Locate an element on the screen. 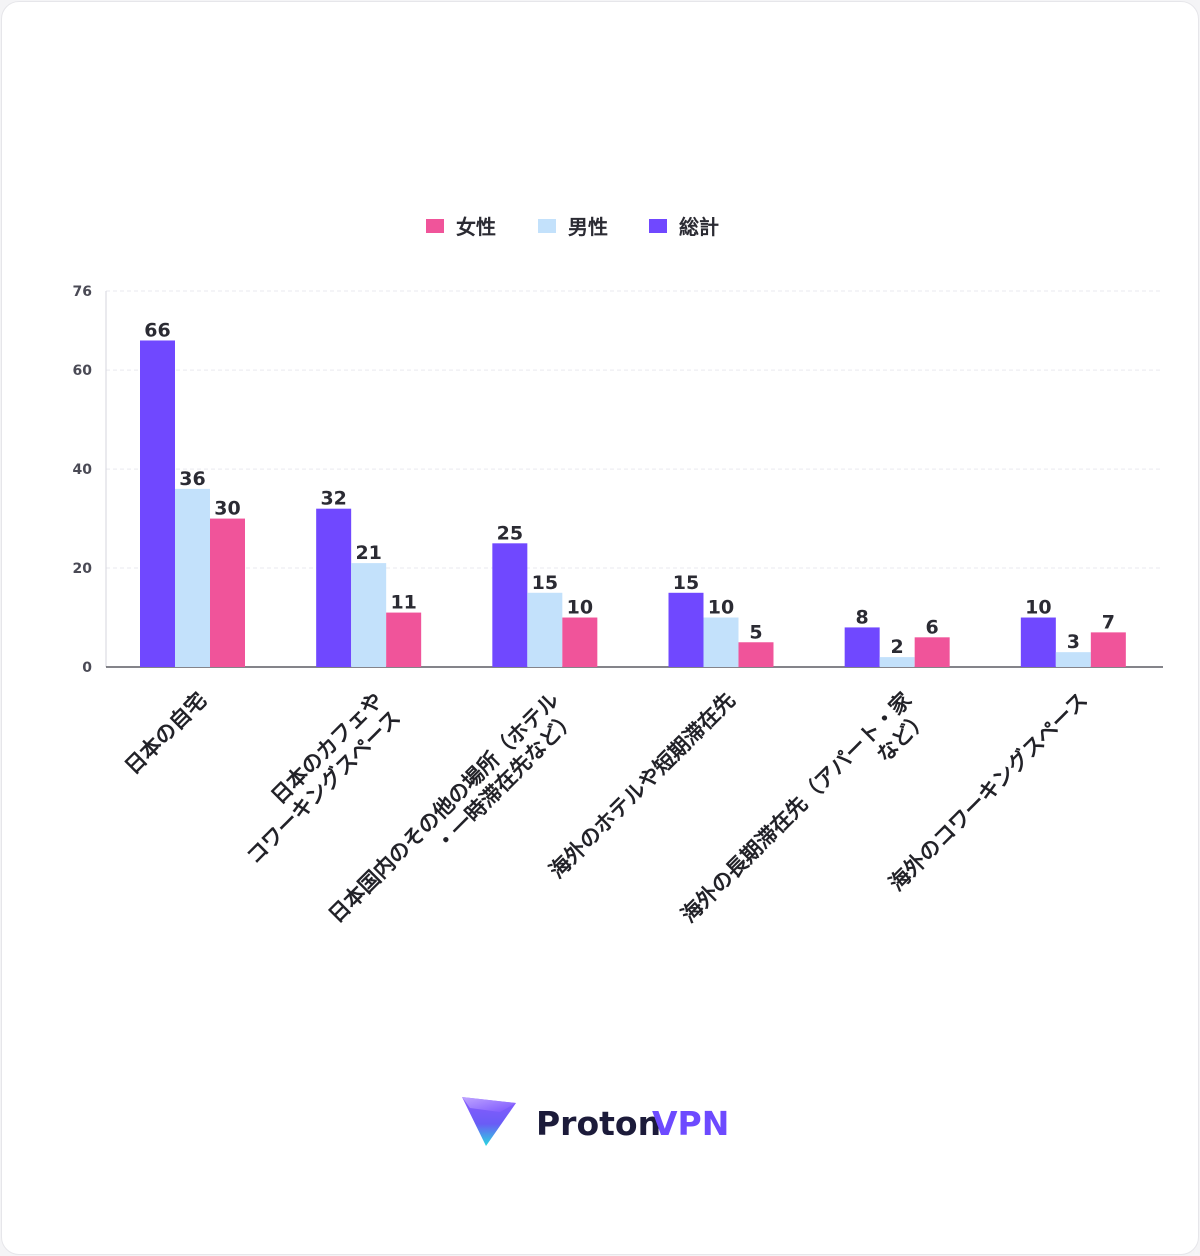 The image size is (1200, 1256). brand-word-vpn: VPN is located at coordinates (690, 1123).